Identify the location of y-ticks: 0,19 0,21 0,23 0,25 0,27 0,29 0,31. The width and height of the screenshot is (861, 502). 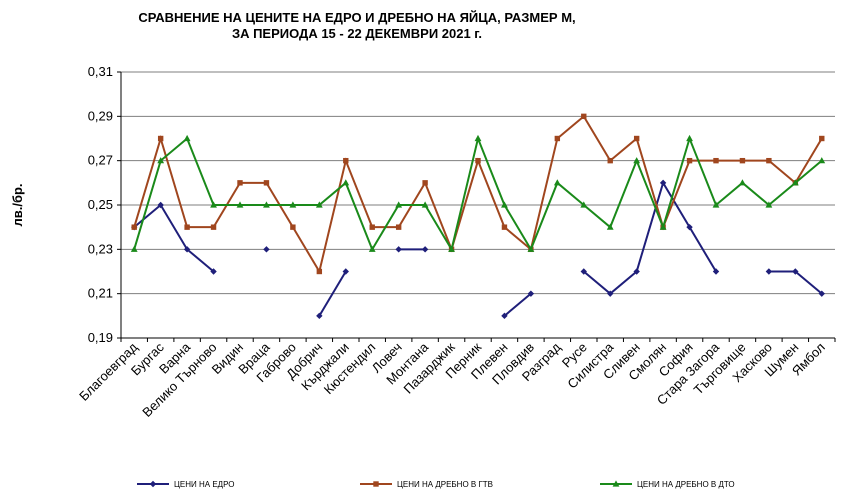
(104, 204).